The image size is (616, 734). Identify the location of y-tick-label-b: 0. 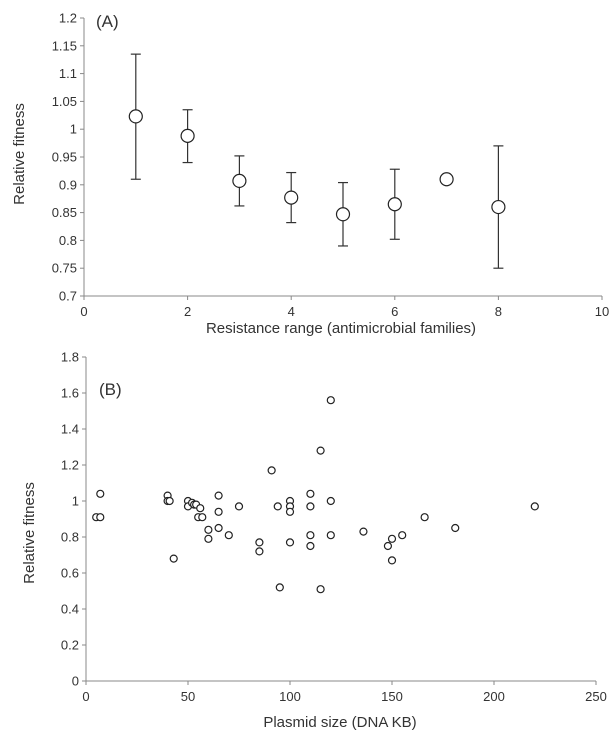
(75, 681).